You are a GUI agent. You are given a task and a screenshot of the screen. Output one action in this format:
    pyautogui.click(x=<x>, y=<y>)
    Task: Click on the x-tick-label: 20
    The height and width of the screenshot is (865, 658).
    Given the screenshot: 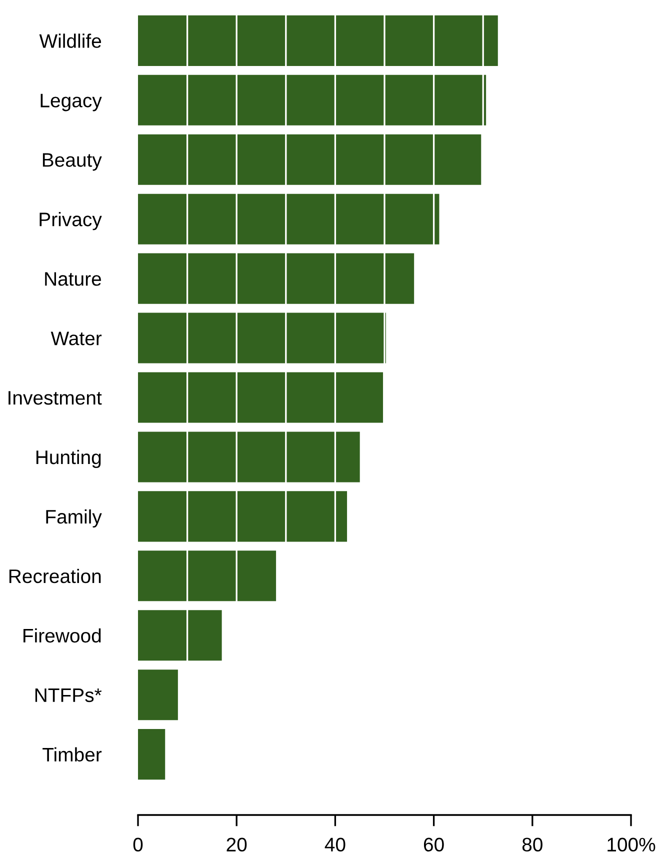 What is the action you would take?
    pyautogui.click(x=236, y=845)
    